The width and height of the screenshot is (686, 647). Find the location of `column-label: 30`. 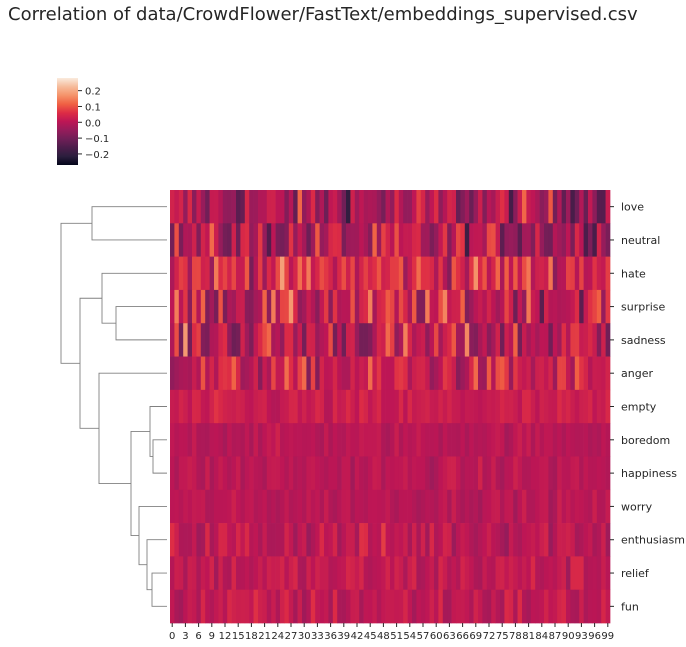

column-label: 30 is located at coordinates (304, 636).